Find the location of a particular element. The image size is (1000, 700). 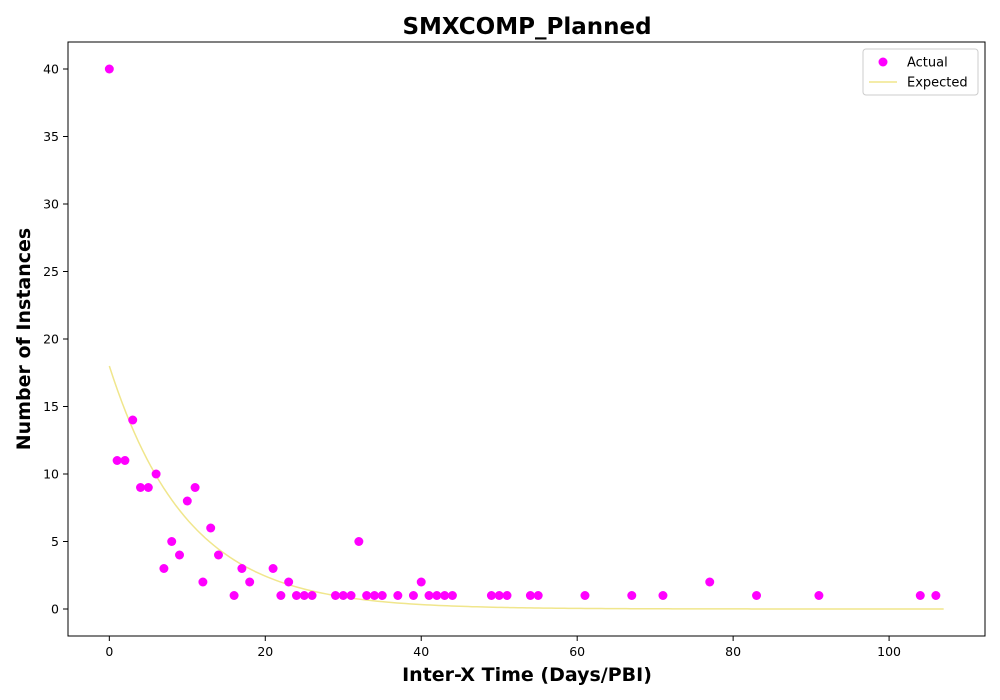

y-tick-label: 20 is located at coordinates (51, 339).